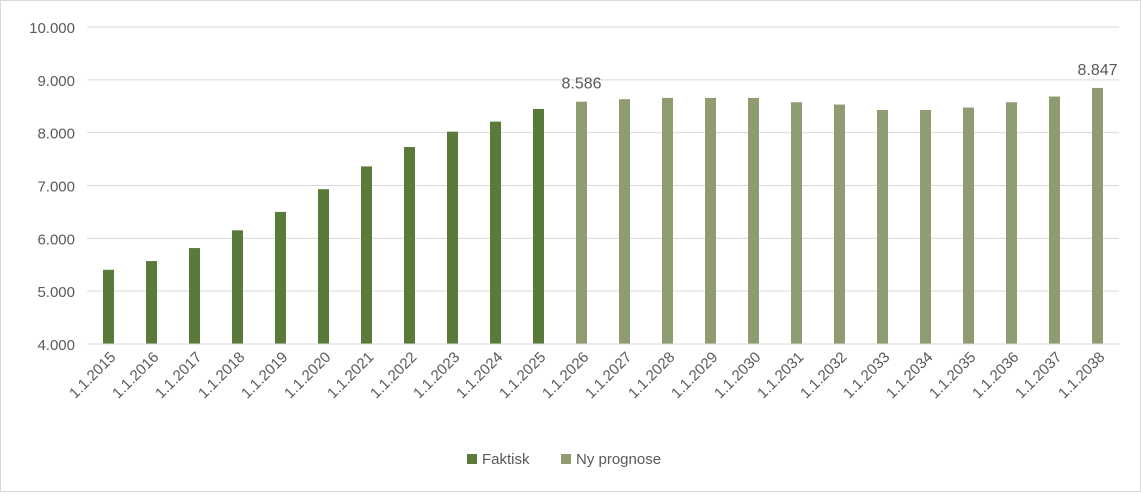 This screenshot has height=496, width=1141. Describe the element at coordinates (52, 28) in the screenshot. I see `y-tick-label: 10.000` at that location.